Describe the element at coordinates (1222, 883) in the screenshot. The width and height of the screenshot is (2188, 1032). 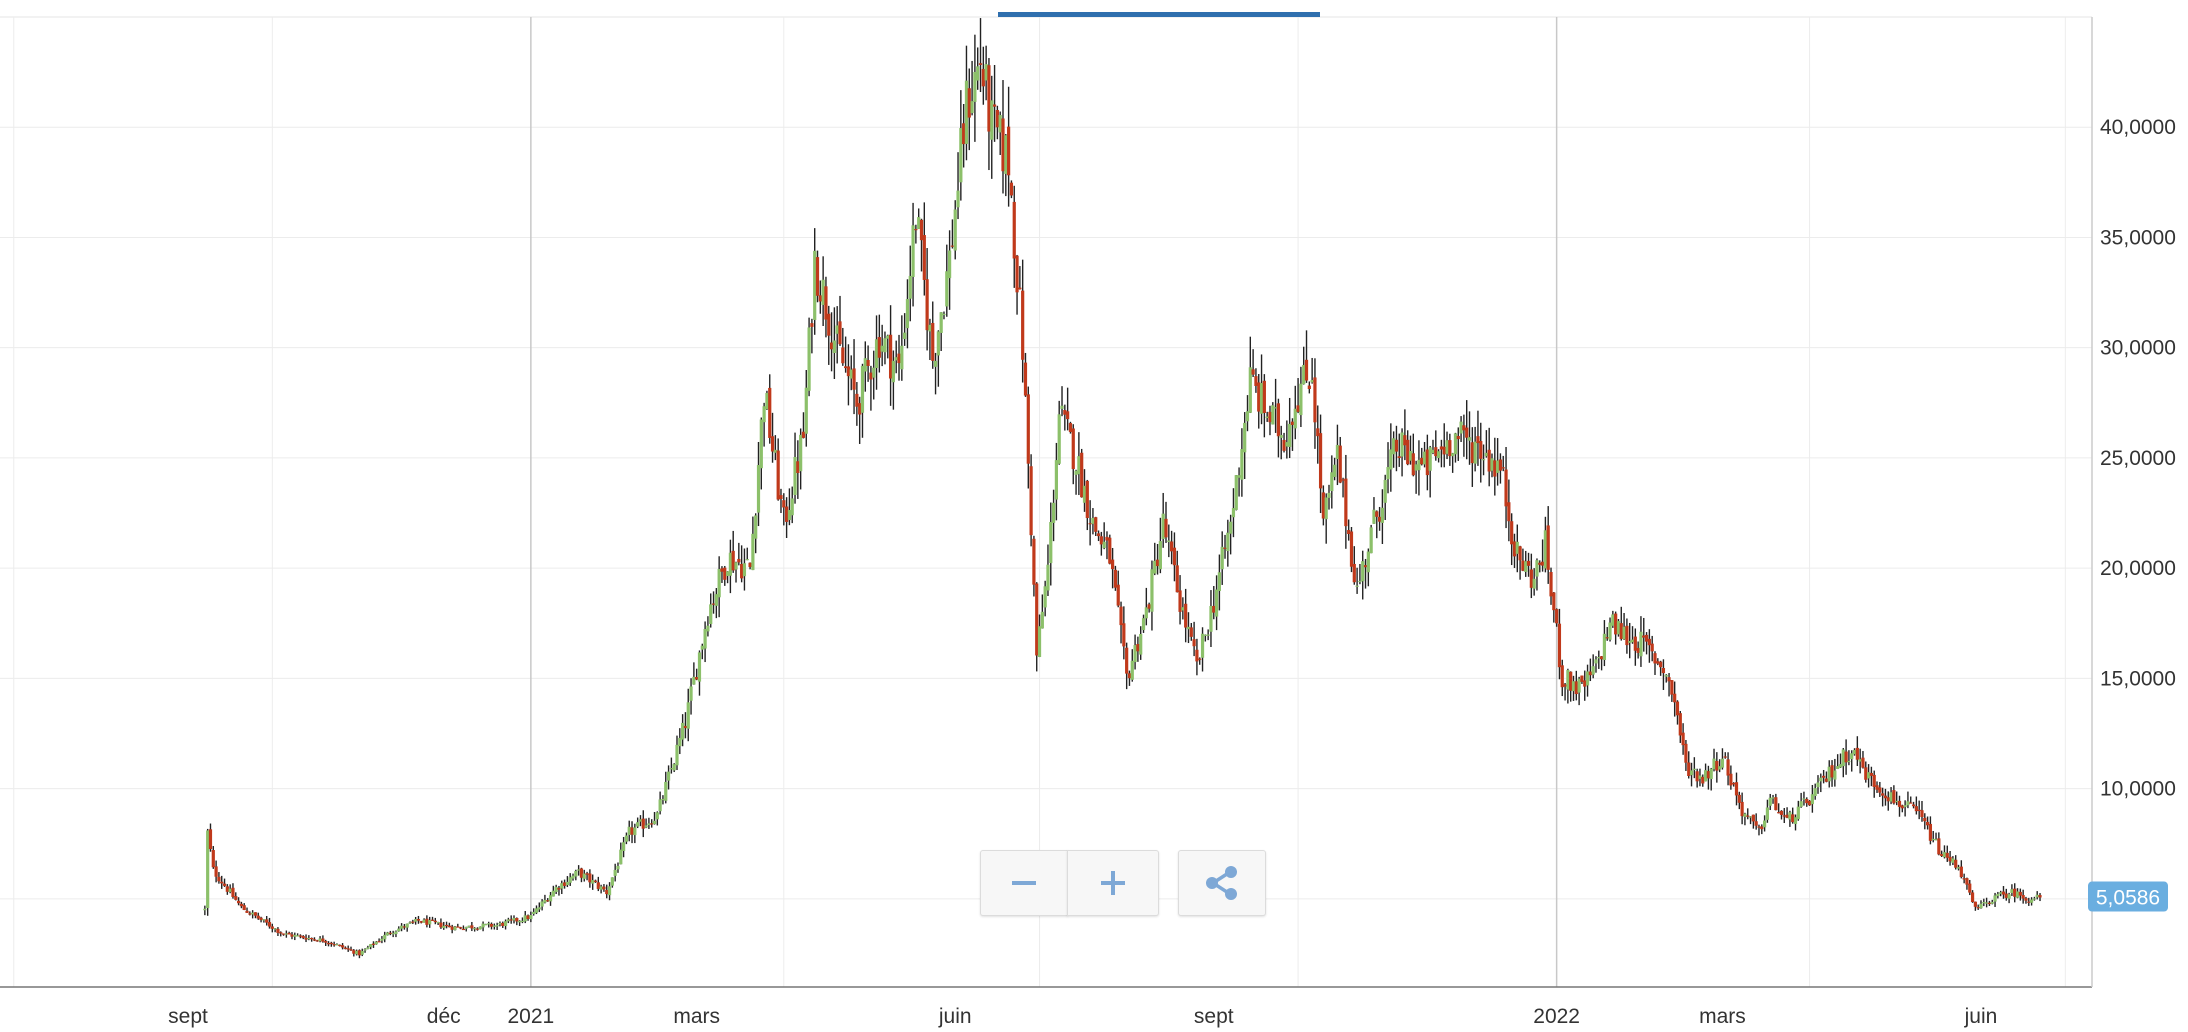
I see `share-button` at that location.